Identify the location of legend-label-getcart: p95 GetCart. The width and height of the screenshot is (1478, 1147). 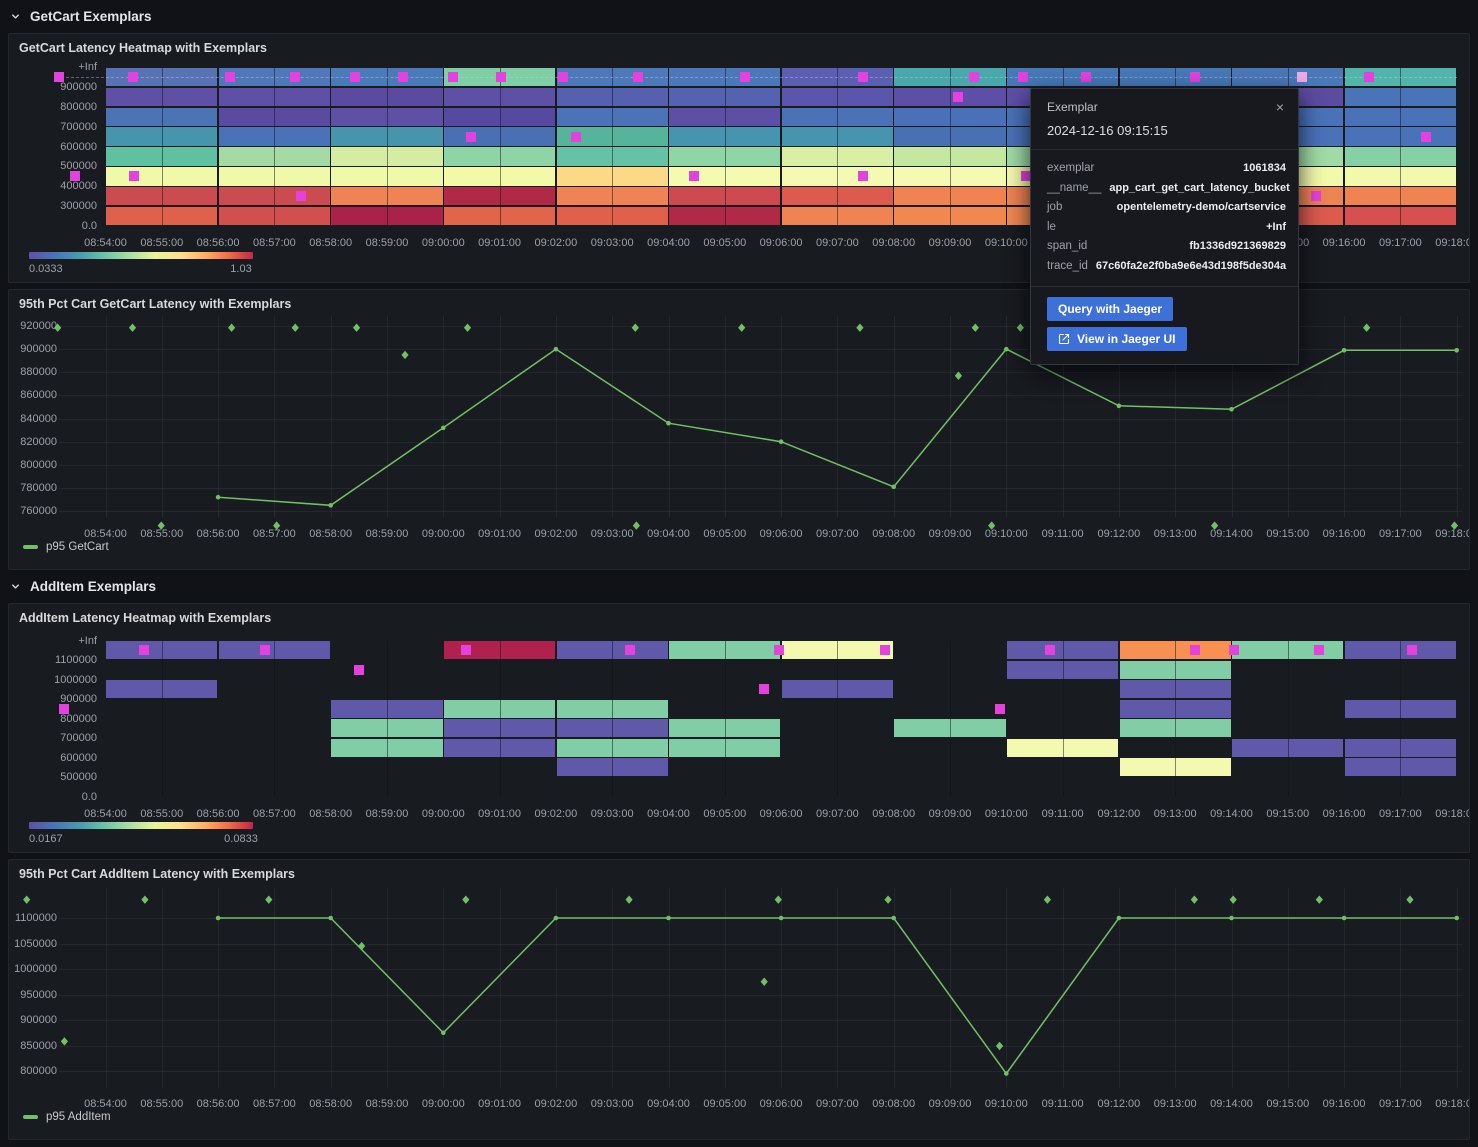
(77, 547).